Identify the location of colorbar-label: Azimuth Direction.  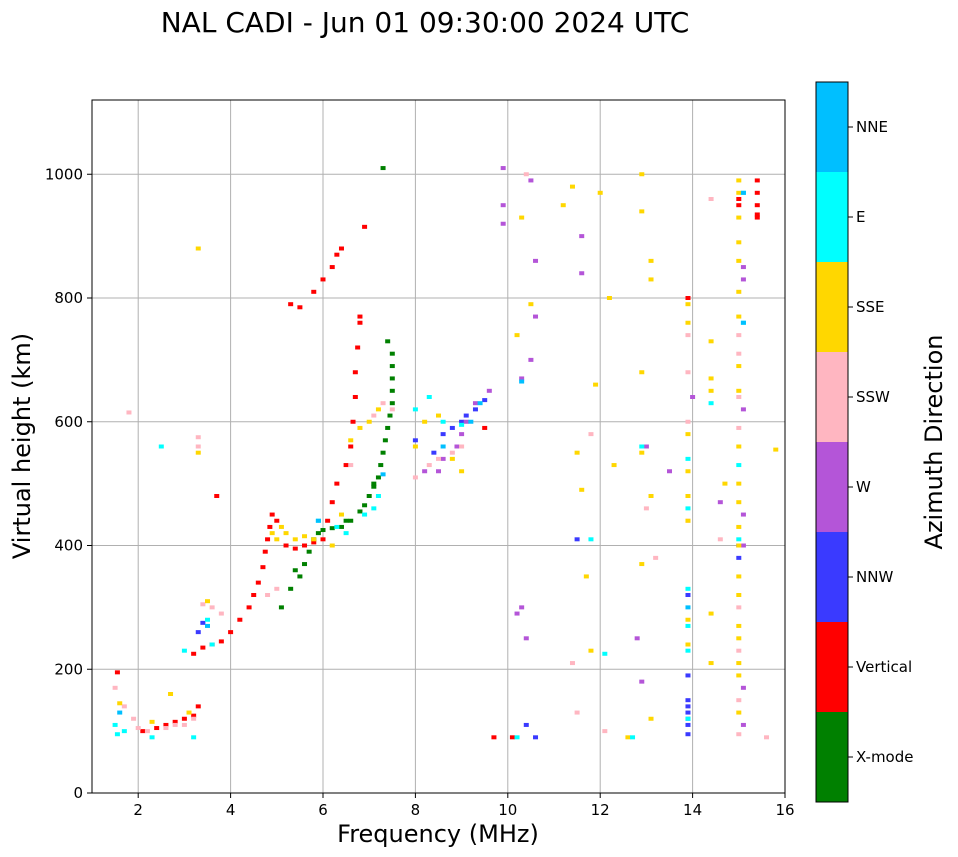
(934, 442).